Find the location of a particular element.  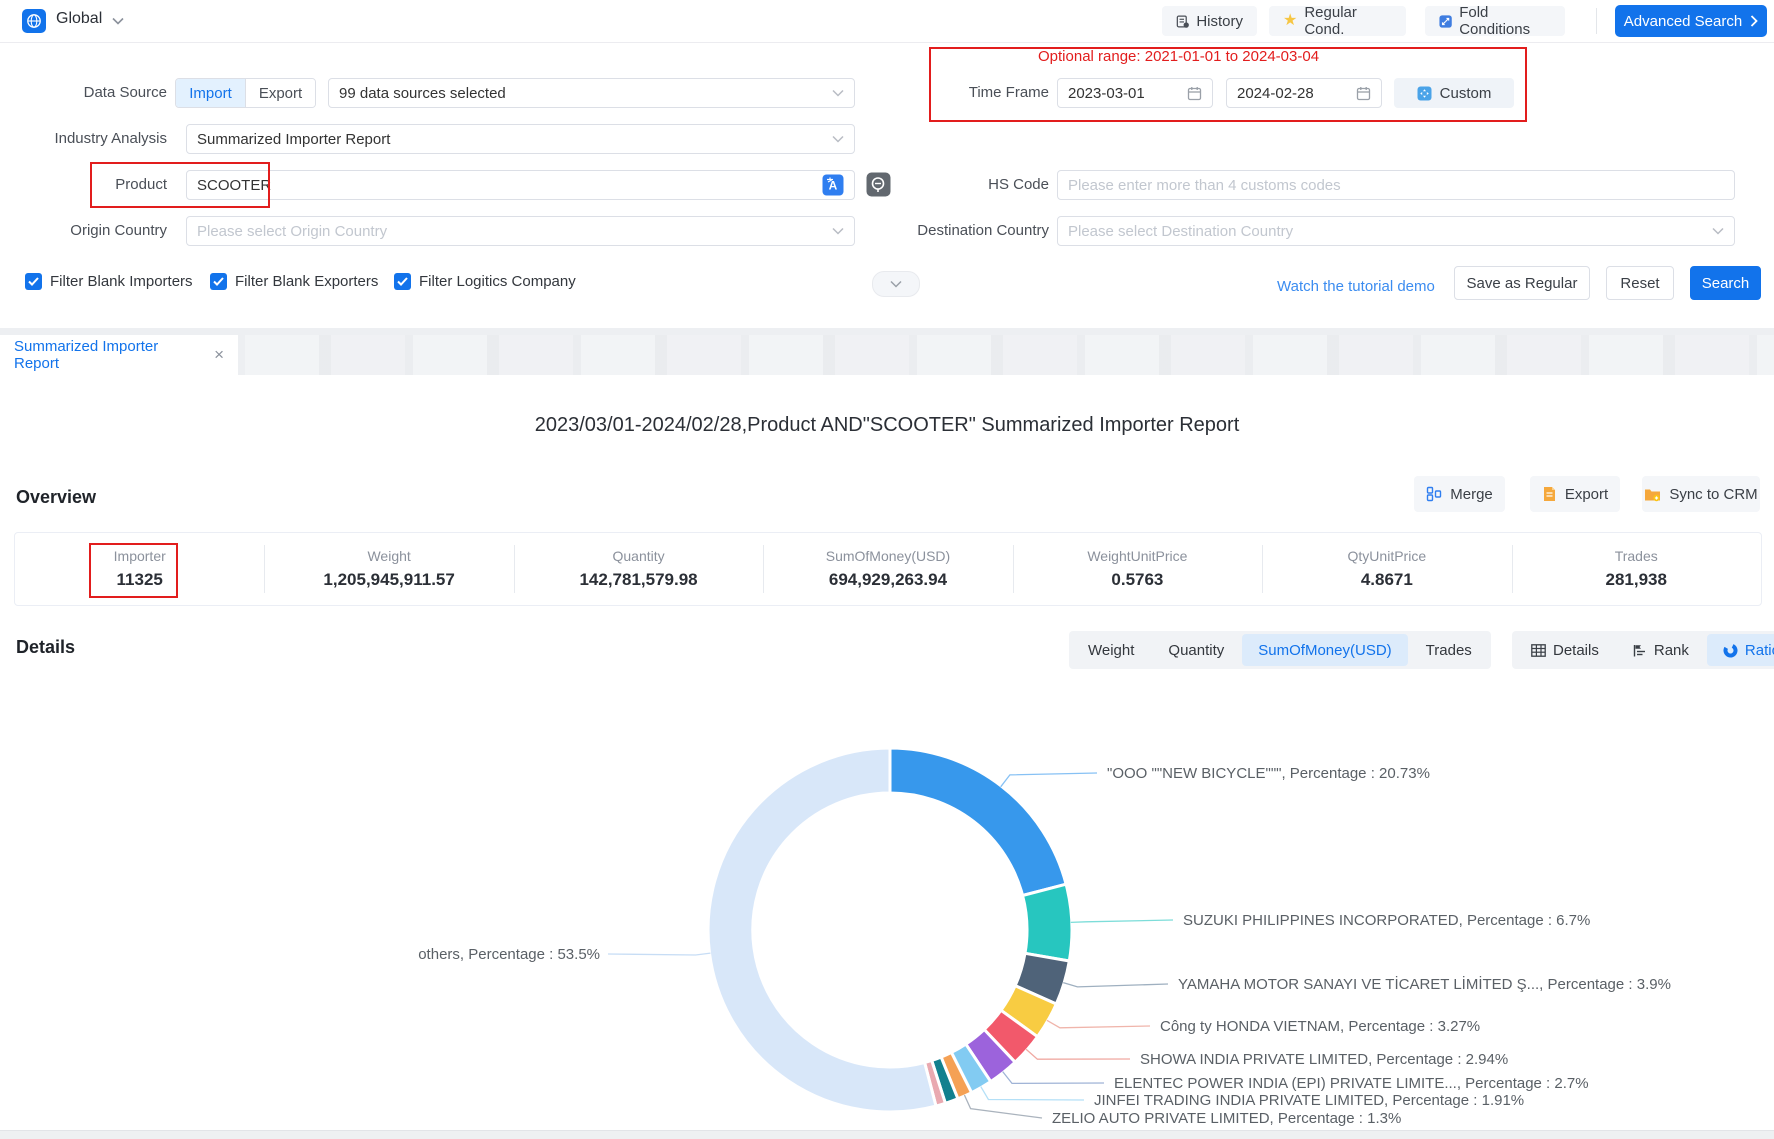

fuzzy-search-icon is located at coordinates (878, 184).